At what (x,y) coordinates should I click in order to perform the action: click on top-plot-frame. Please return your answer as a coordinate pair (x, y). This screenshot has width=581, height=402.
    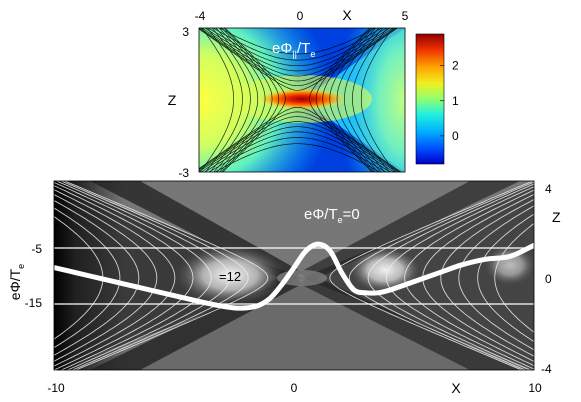
    Looking at the image, I should click on (302, 100).